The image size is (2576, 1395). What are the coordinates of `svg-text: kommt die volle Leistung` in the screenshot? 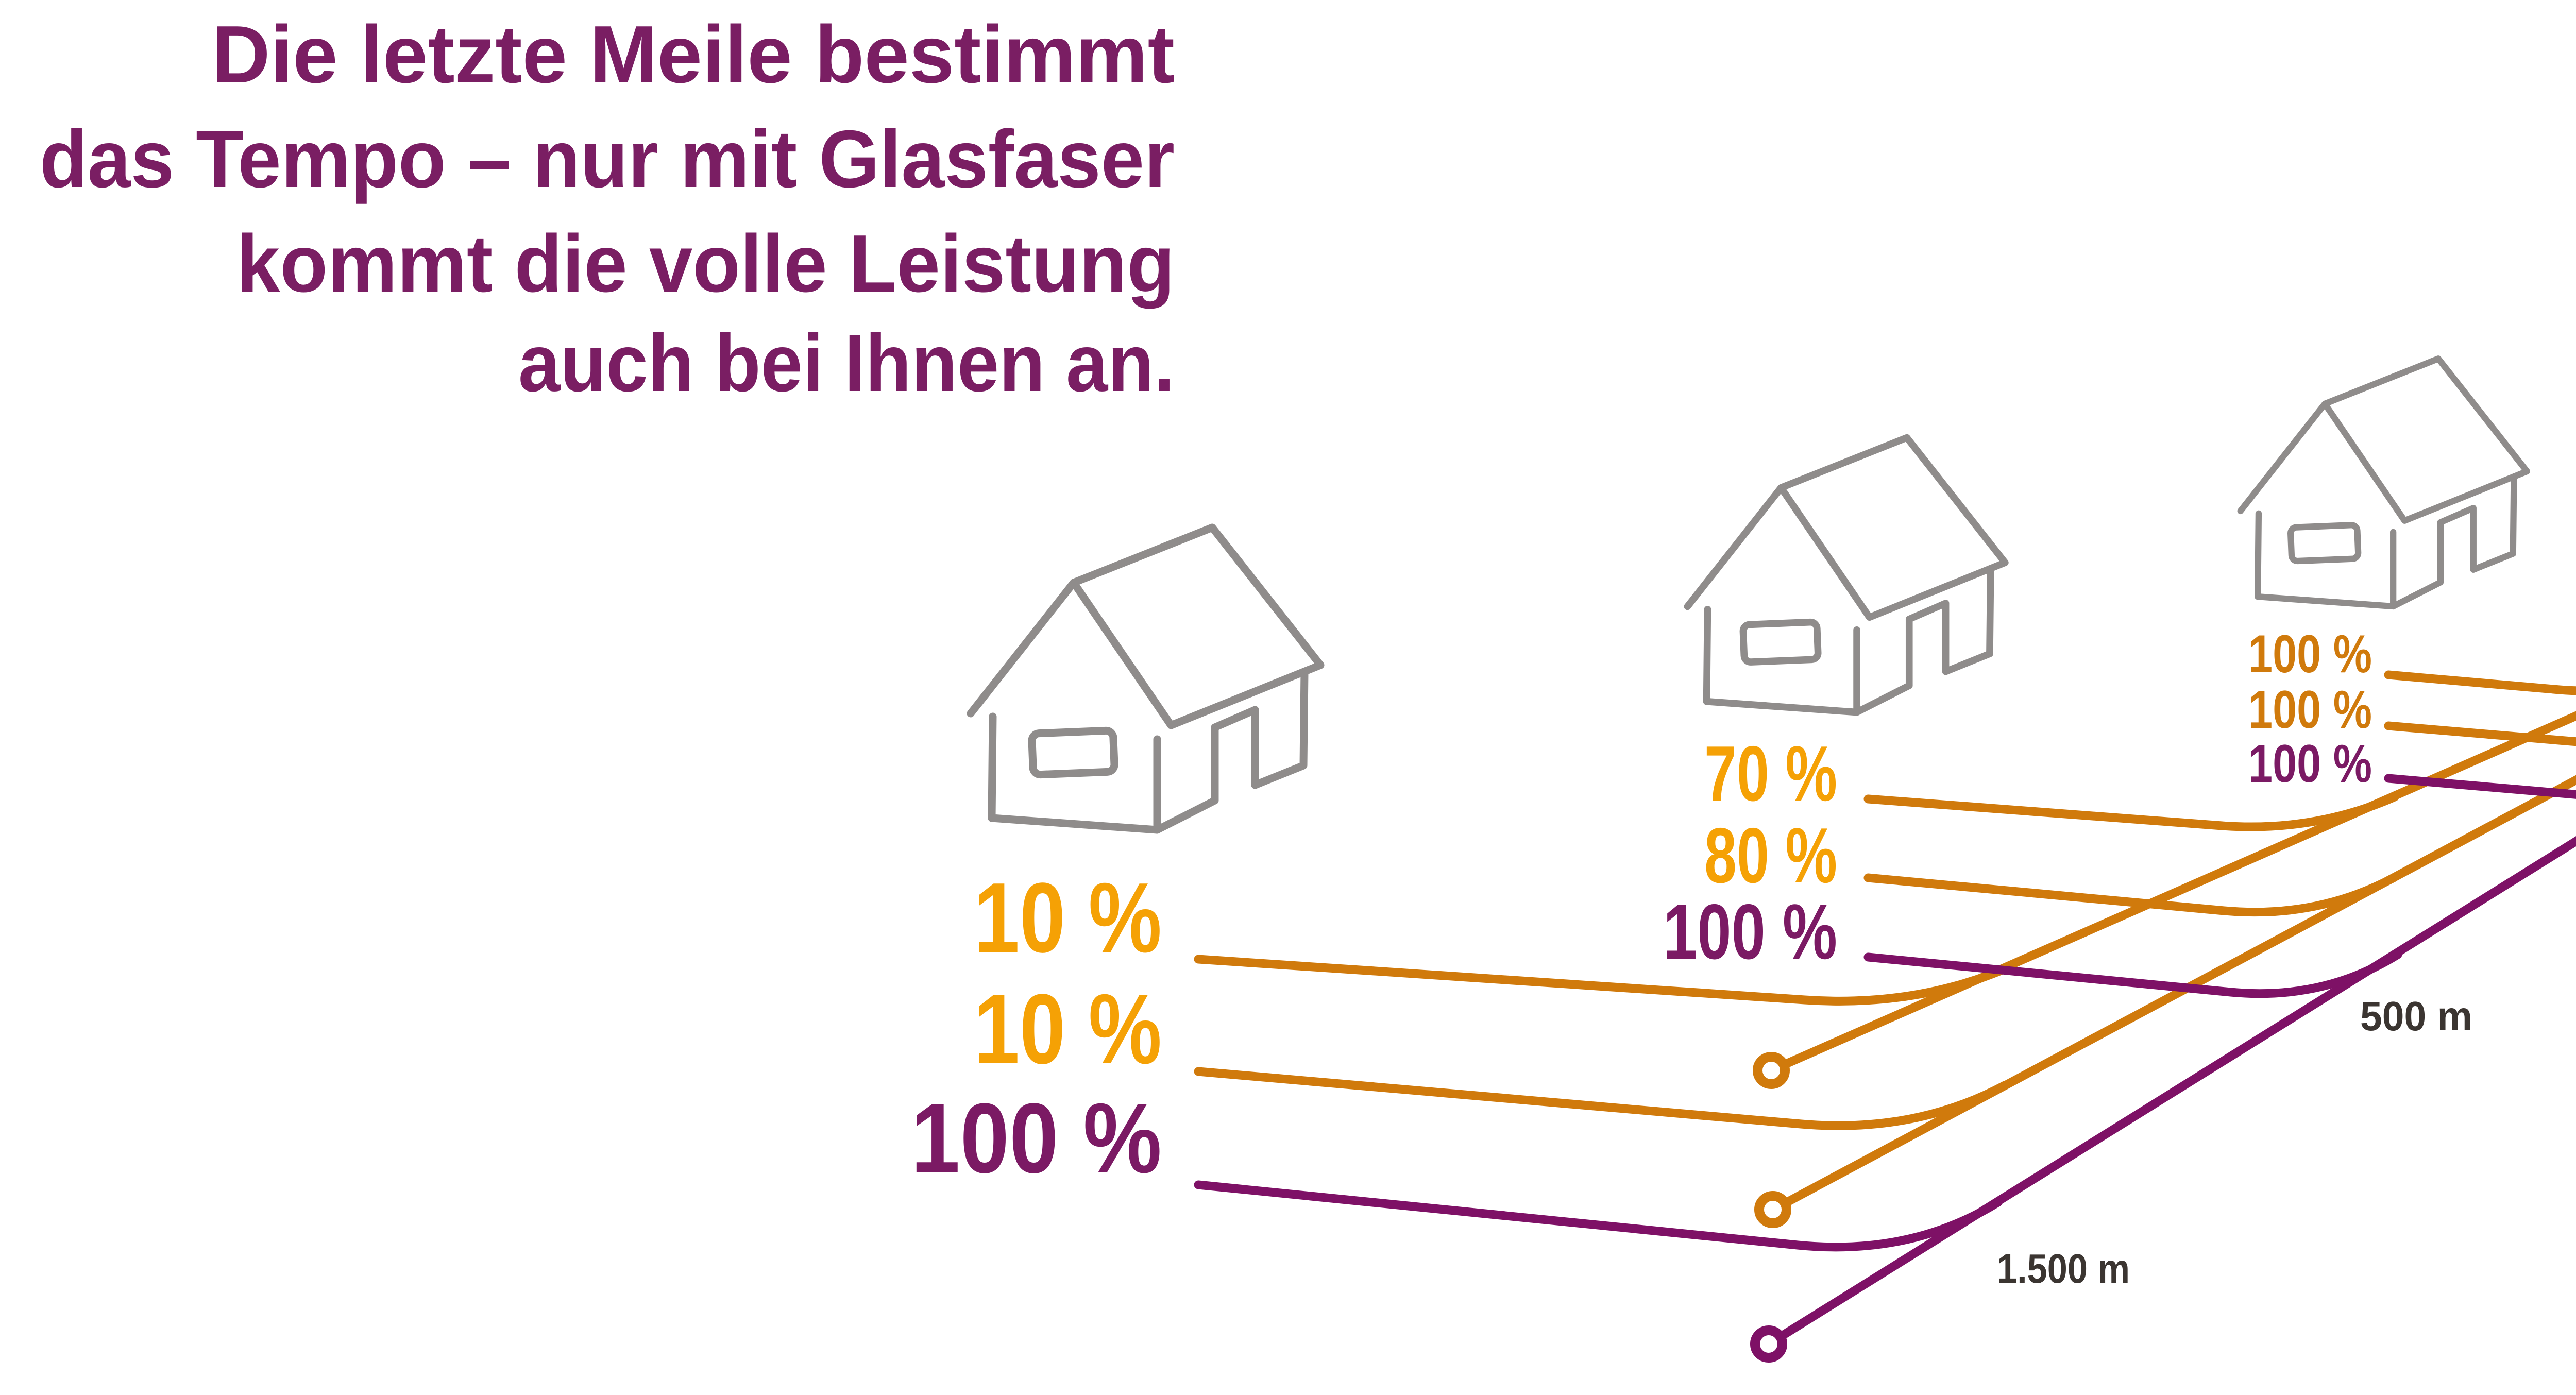 It's located at (705, 263).